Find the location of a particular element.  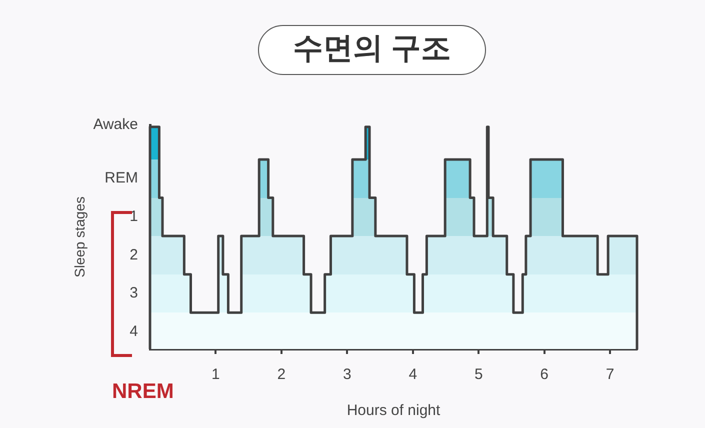

y-tick-label: 4 is located at coordinates (134, 331).